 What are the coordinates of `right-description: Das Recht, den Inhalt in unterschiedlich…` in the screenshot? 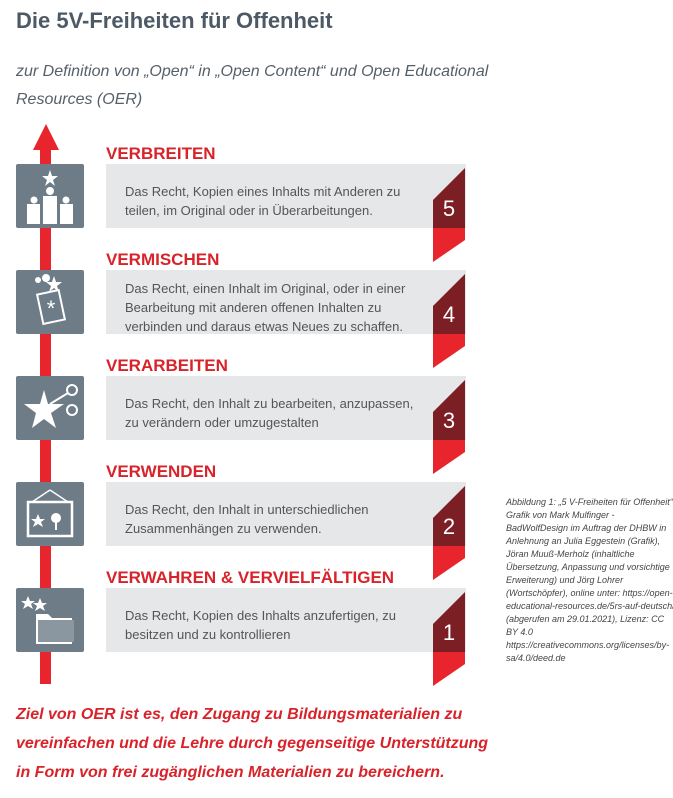 It's located at (247, 519).